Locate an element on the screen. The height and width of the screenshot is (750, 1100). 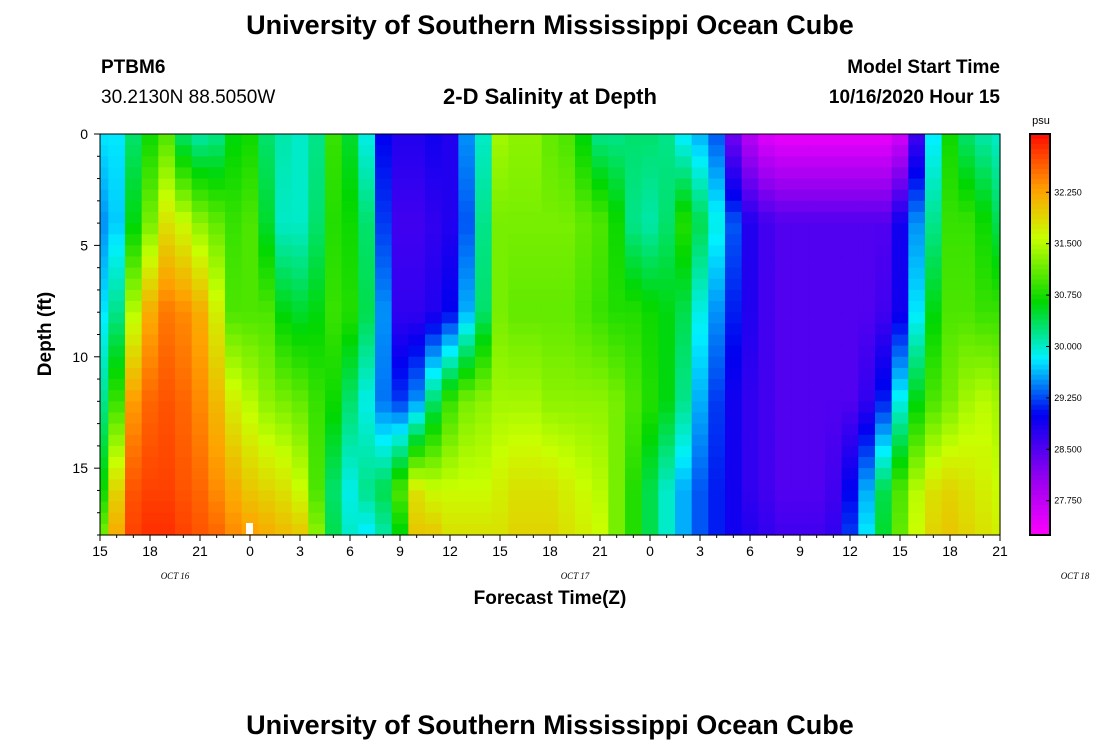
colorbar-tick-label: 30.750 is located at coordinates (1068, 295).